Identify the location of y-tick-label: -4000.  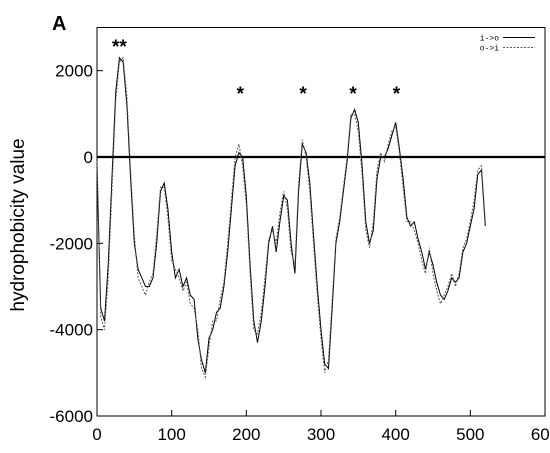
(71, 330).